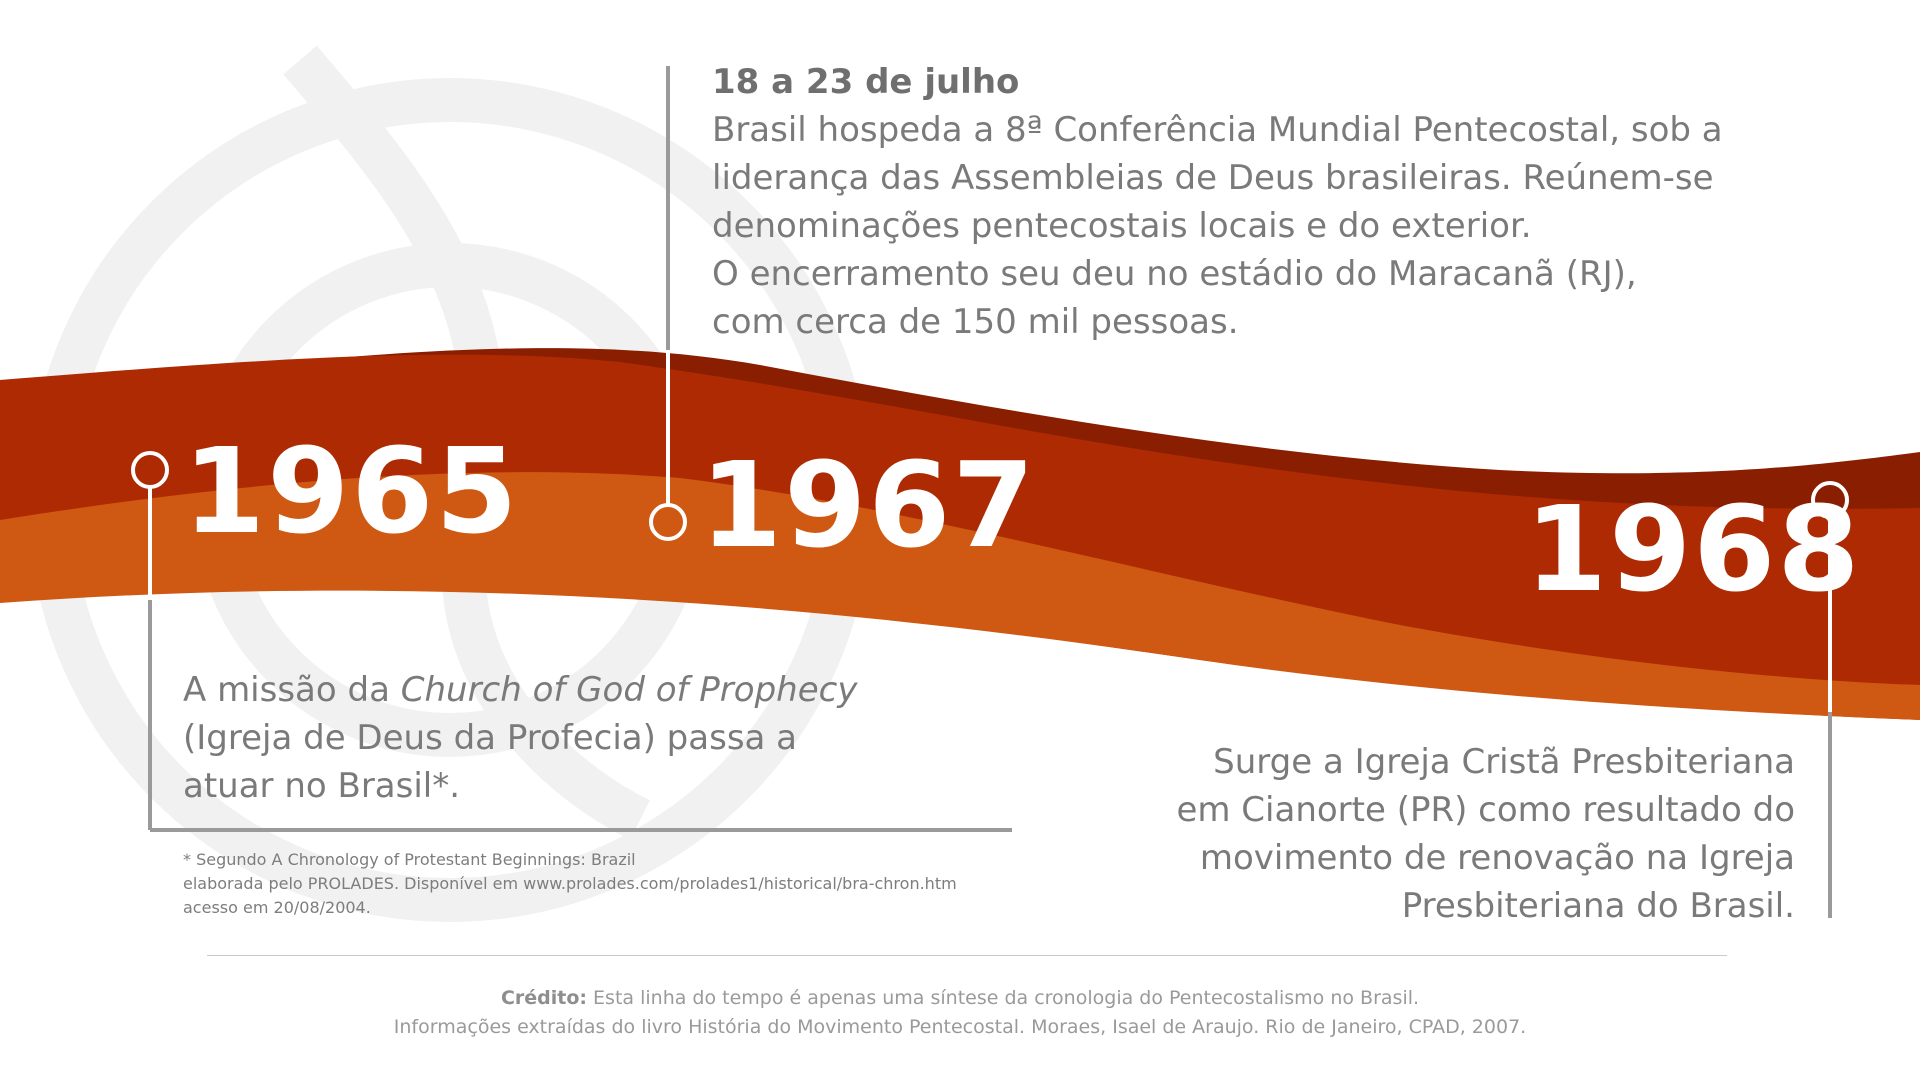 The height and width of the screenshot is (1080, 1920). Describe the element at coordinates (668, 303) in the screenshot. I see `event-1967-connector` at that location.